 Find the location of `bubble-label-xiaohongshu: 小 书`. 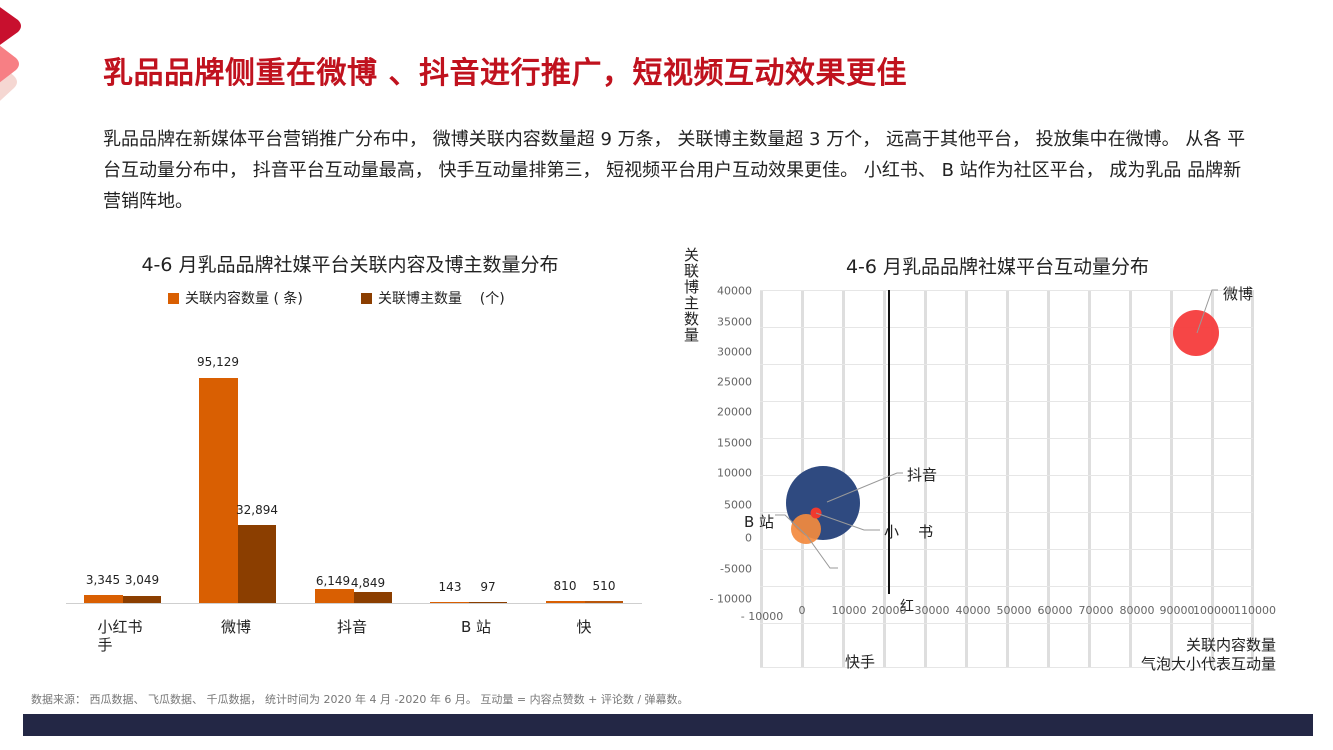

bubble-label-xiaohongshu: 小 书 is located at coordinates (909, 532).